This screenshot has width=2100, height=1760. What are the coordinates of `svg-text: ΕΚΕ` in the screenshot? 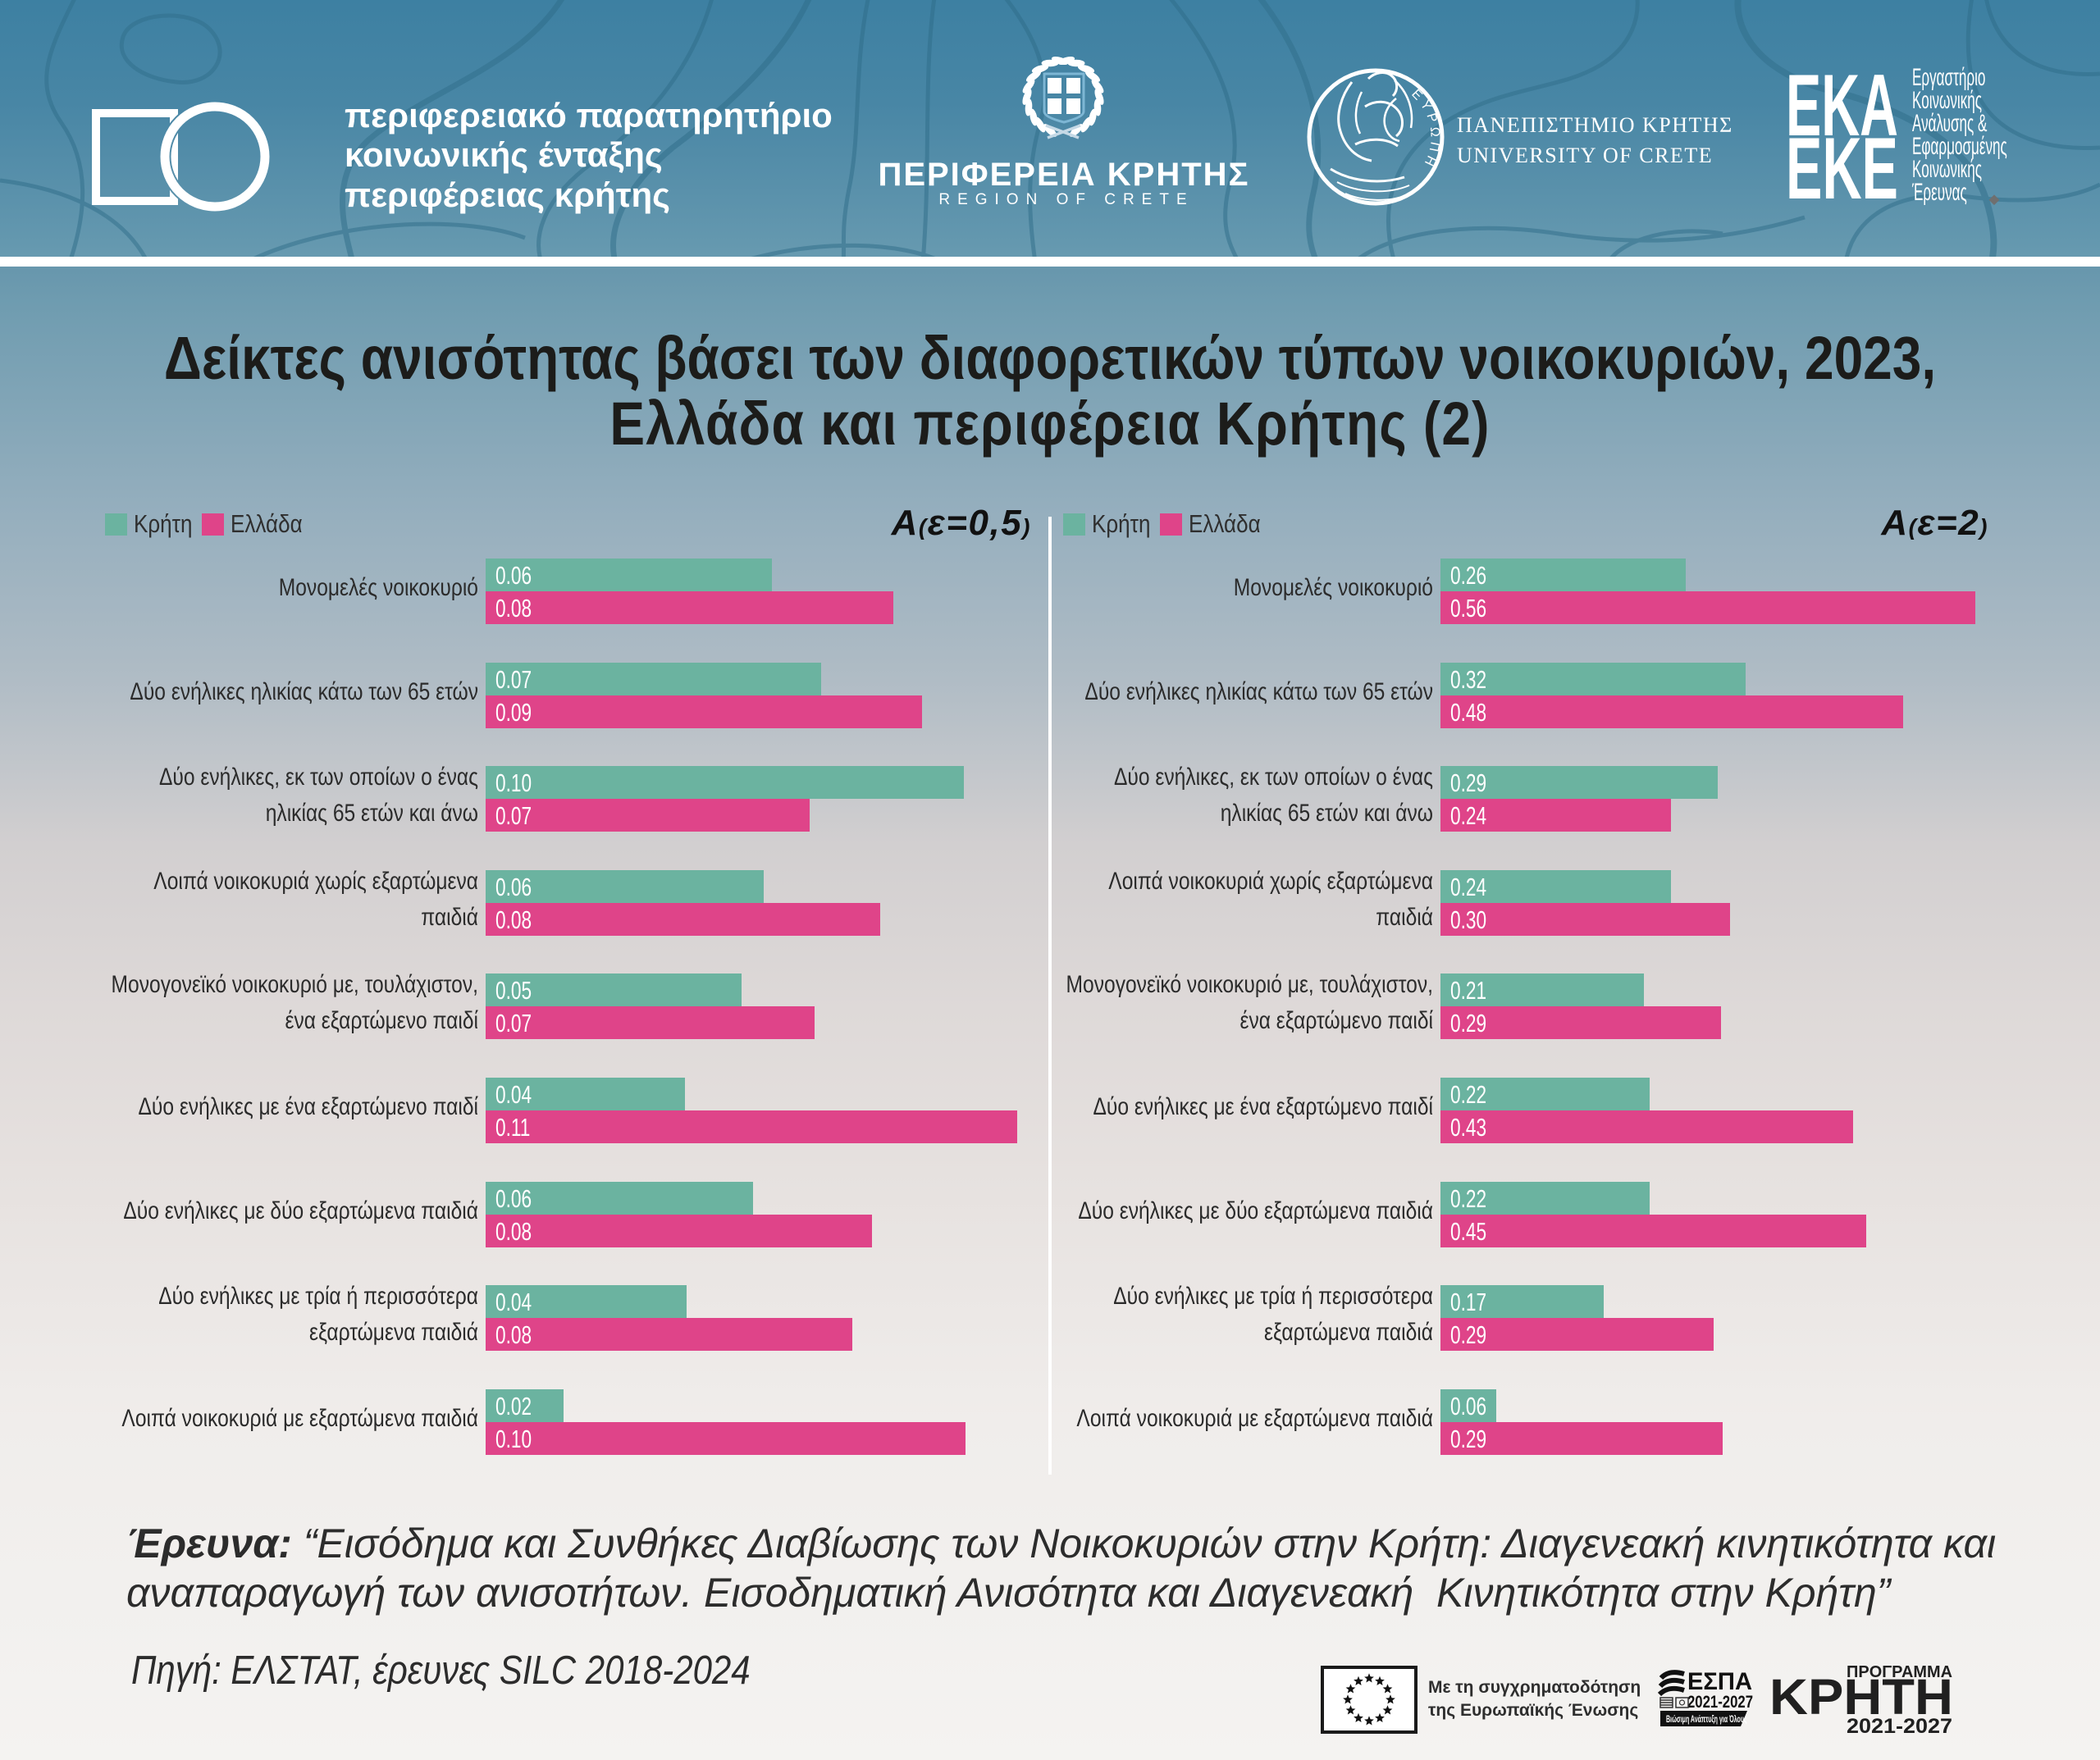 It's located at (1842, 168).